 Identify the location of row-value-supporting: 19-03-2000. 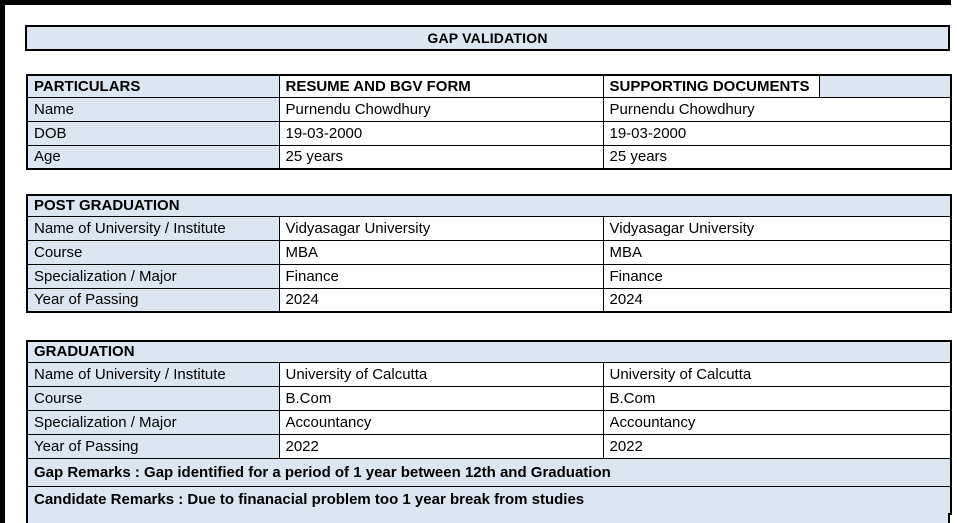
(777, 133).